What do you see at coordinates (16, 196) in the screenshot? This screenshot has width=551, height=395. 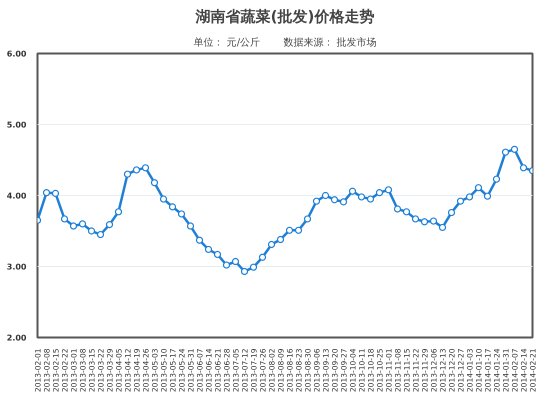 I see `y-tick-label: 4.00` at bounding box center [16, 196].